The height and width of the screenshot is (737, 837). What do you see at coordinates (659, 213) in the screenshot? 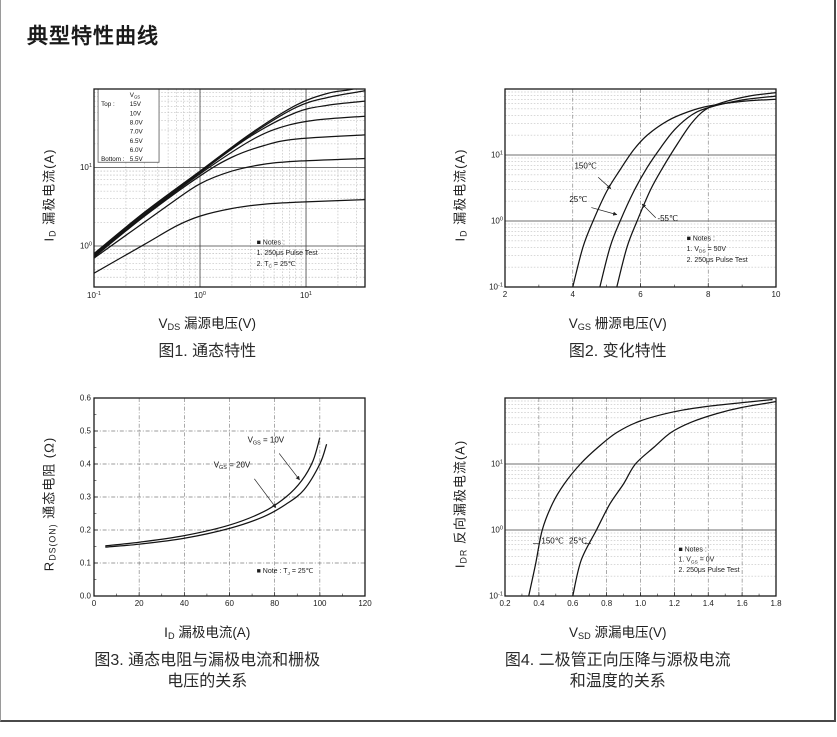
I see `curve-annotation: -55℃` at bounding box center [659, 213].